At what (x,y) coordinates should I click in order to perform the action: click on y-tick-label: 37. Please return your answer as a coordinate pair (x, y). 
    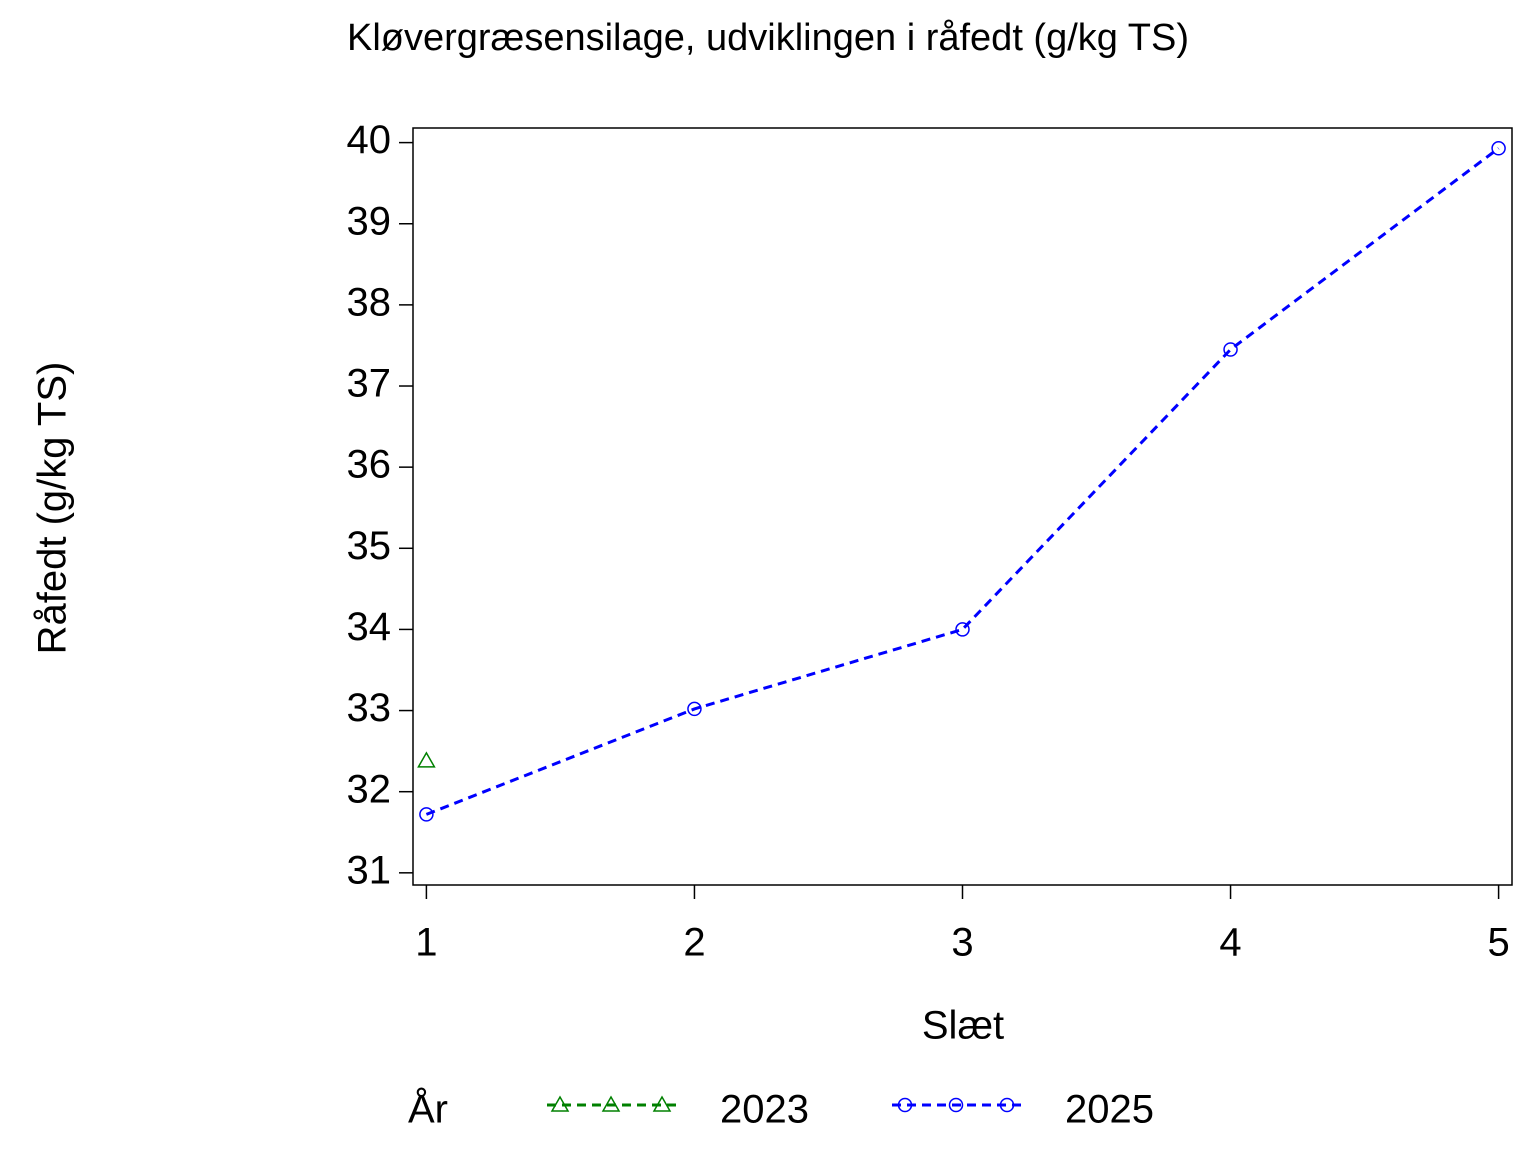
    Looking at the image, I should click on (369, 384).